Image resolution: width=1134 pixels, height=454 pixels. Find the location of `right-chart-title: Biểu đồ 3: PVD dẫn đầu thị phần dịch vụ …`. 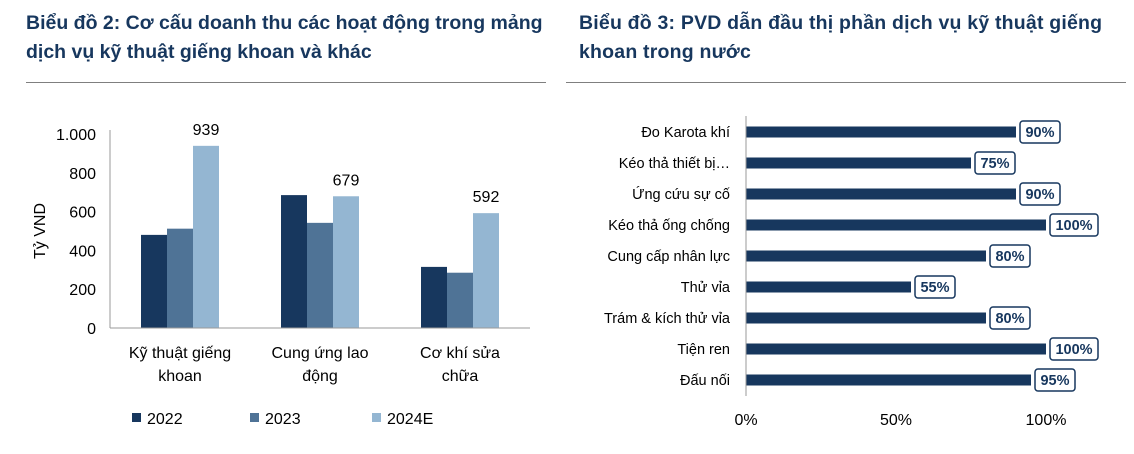

right-chart-title: Biểu đồ 3: PVD dẫn đầu thị phần dịch vụ … is located at coordinates (841, 37).